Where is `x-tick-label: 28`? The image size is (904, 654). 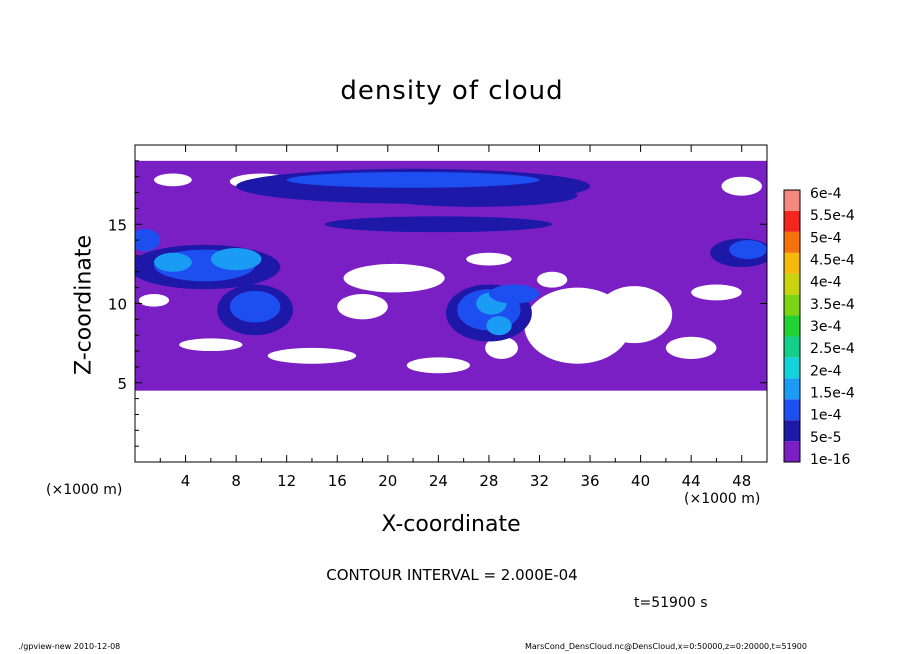 x-tick-label: 28 is located at coordinates (488, 481).